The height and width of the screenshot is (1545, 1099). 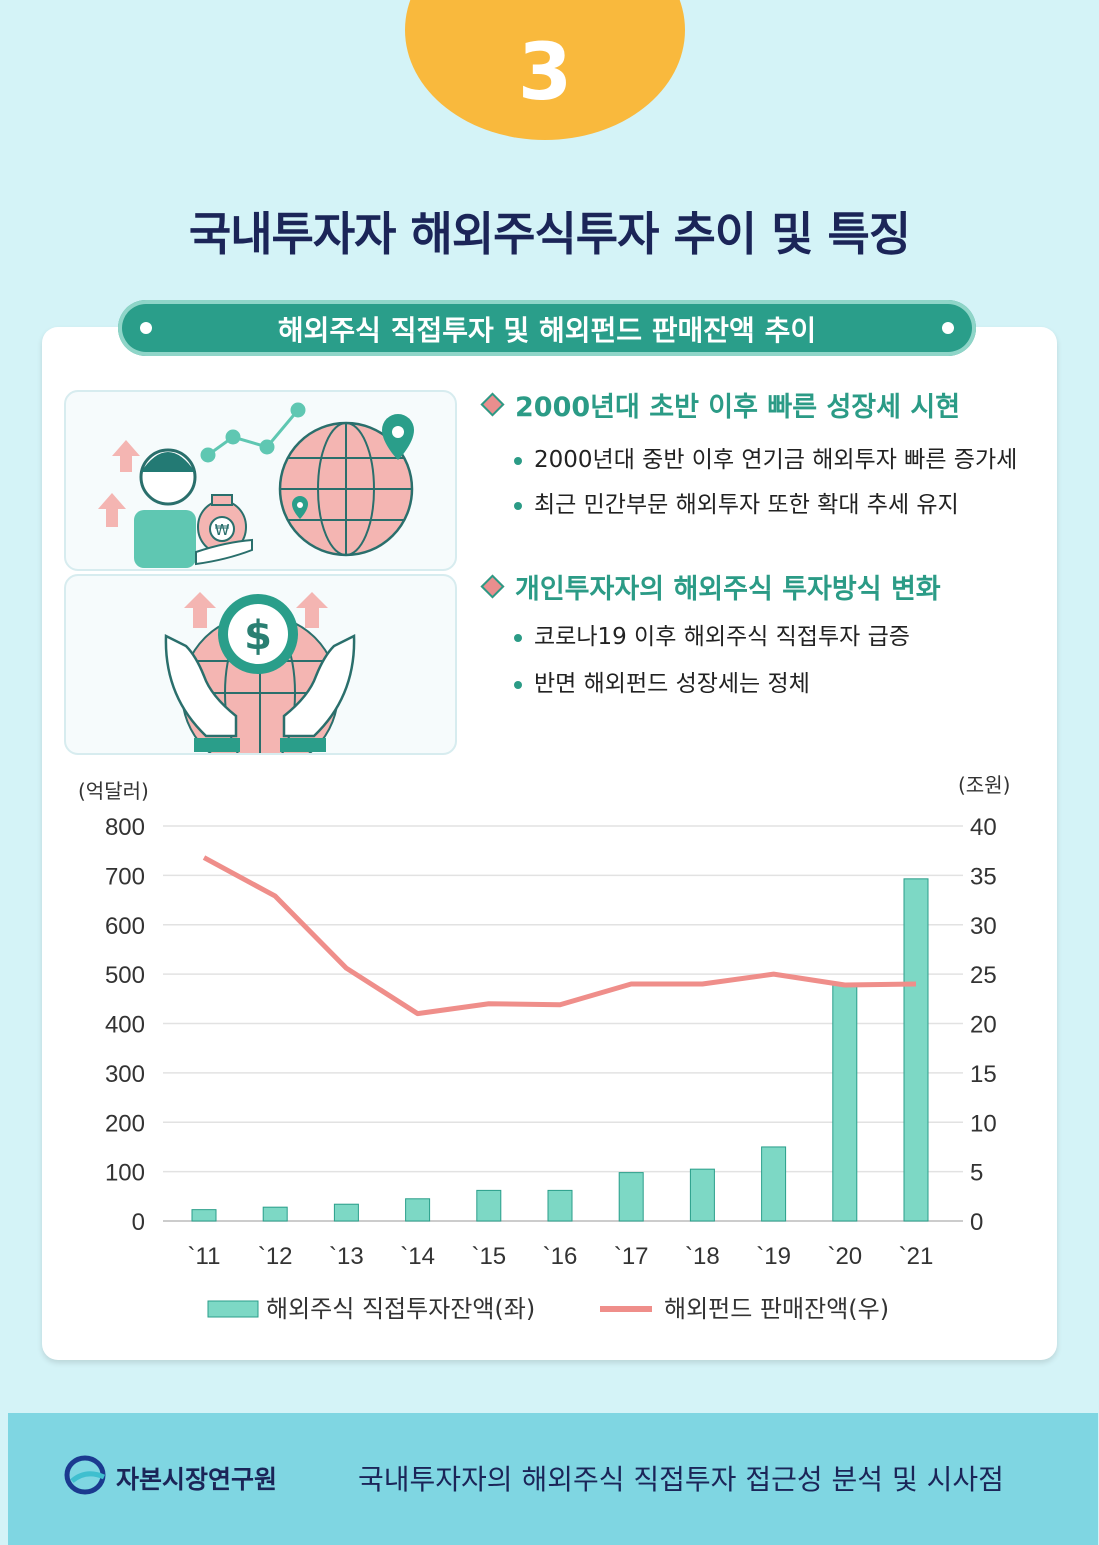 What do you see at coordinates (125, 827) in the screenshot?
I see `y-left-tick-label: 800` at bounding box center [125, 827].